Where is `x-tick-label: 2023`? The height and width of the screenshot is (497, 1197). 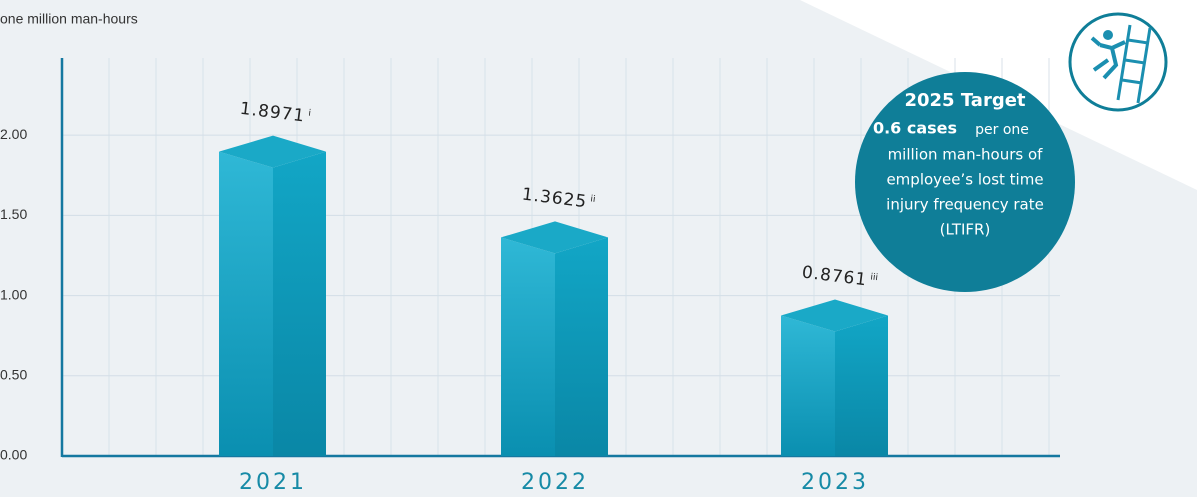 x-tick-label: 2023 is located at coordinates (835, 482).